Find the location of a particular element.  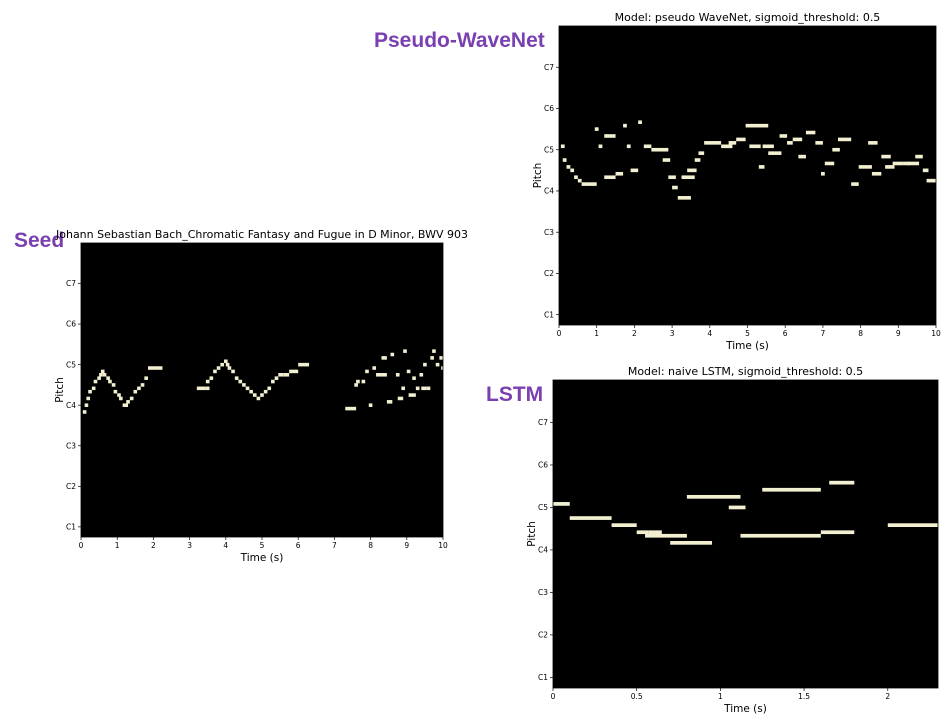

x-tick-label: 7 is located at coordinates (334, 545).